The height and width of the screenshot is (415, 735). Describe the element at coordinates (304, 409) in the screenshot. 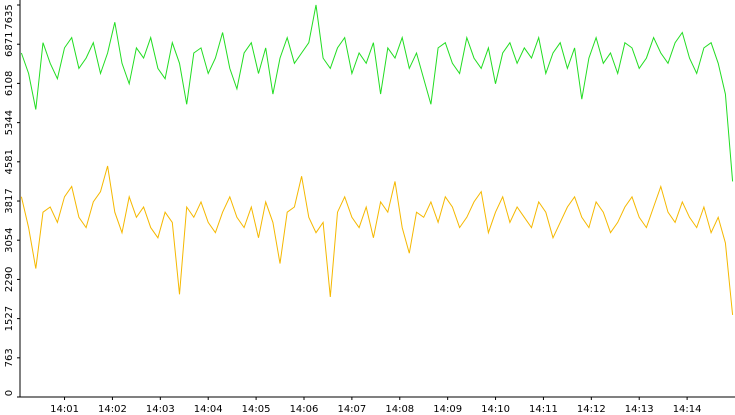

I see `x-tick-label: 14:06` at that location.